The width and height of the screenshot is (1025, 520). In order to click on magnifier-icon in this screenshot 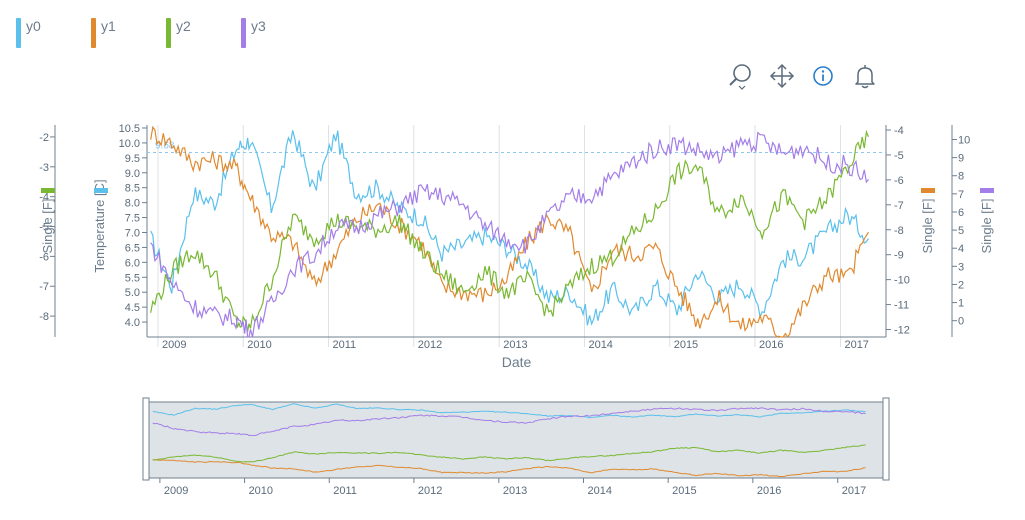, I will do `click(740, 77)`.